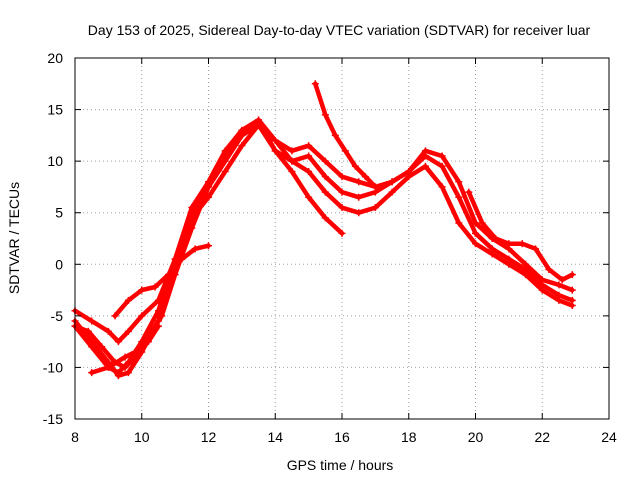  Describe the element at coordinates (476, 437) in the screenshot. I see `x-tick-label: 20` at that location.